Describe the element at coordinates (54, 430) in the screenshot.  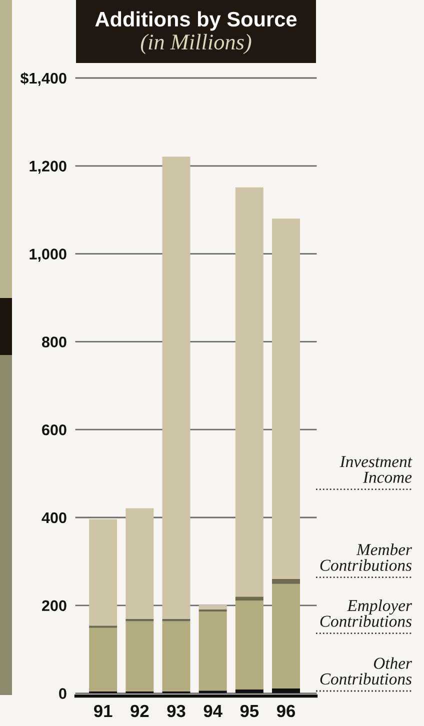
I see `y-tick-label: 600` at that location.